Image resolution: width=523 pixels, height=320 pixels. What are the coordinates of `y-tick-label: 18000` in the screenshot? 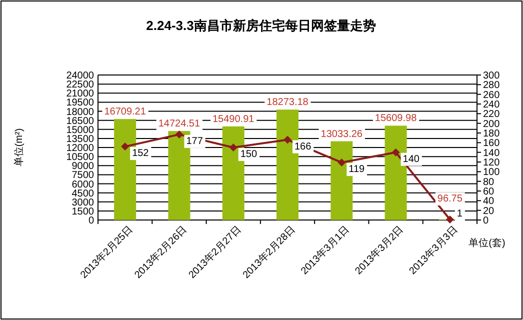 It's located at (80, 112).